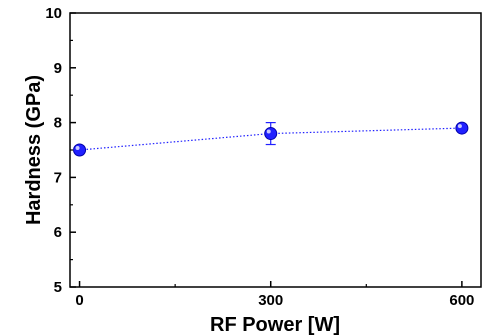 This screenshot has width=484, height=335. Describe the element at coordinates (58, 232) in the screenshot. I see `y-tick-label: 6` at that location.